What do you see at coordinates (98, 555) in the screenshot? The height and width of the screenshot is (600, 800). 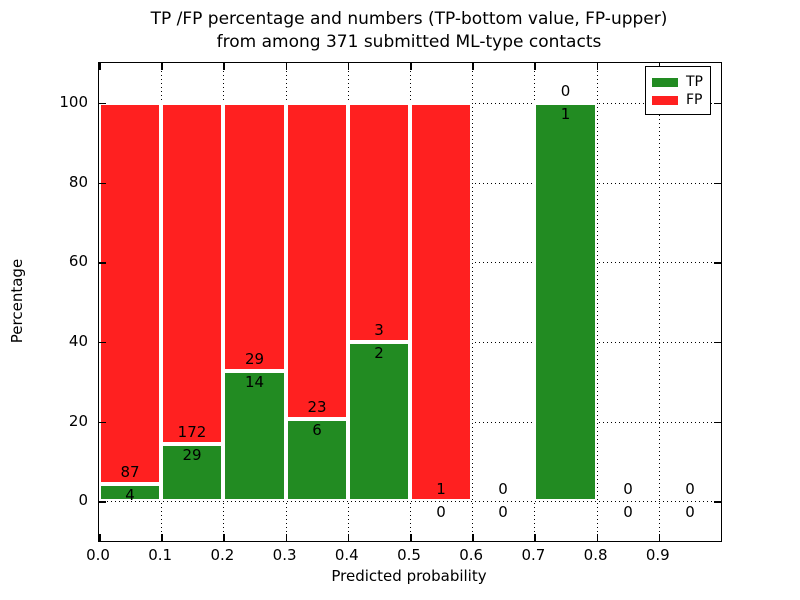 I see `x-tick-label: 0.0` at bounding box center [98, 555].